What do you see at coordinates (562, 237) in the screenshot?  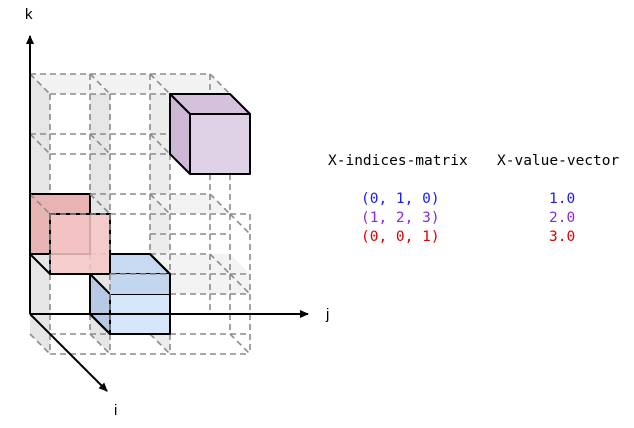 I see `value-row-3: 3.0` at bounding box center [562, 237].